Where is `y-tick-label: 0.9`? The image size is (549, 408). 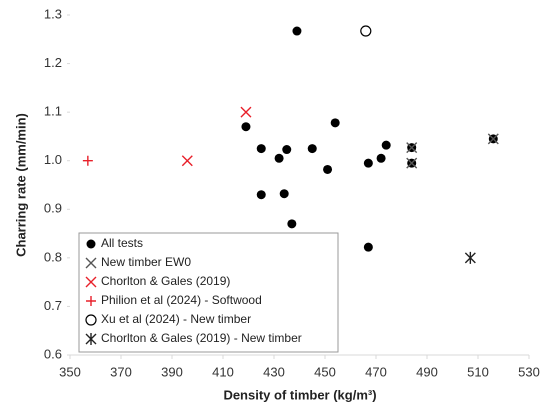 y-tick-label: 0.9 is located at coordinates (53, 208).